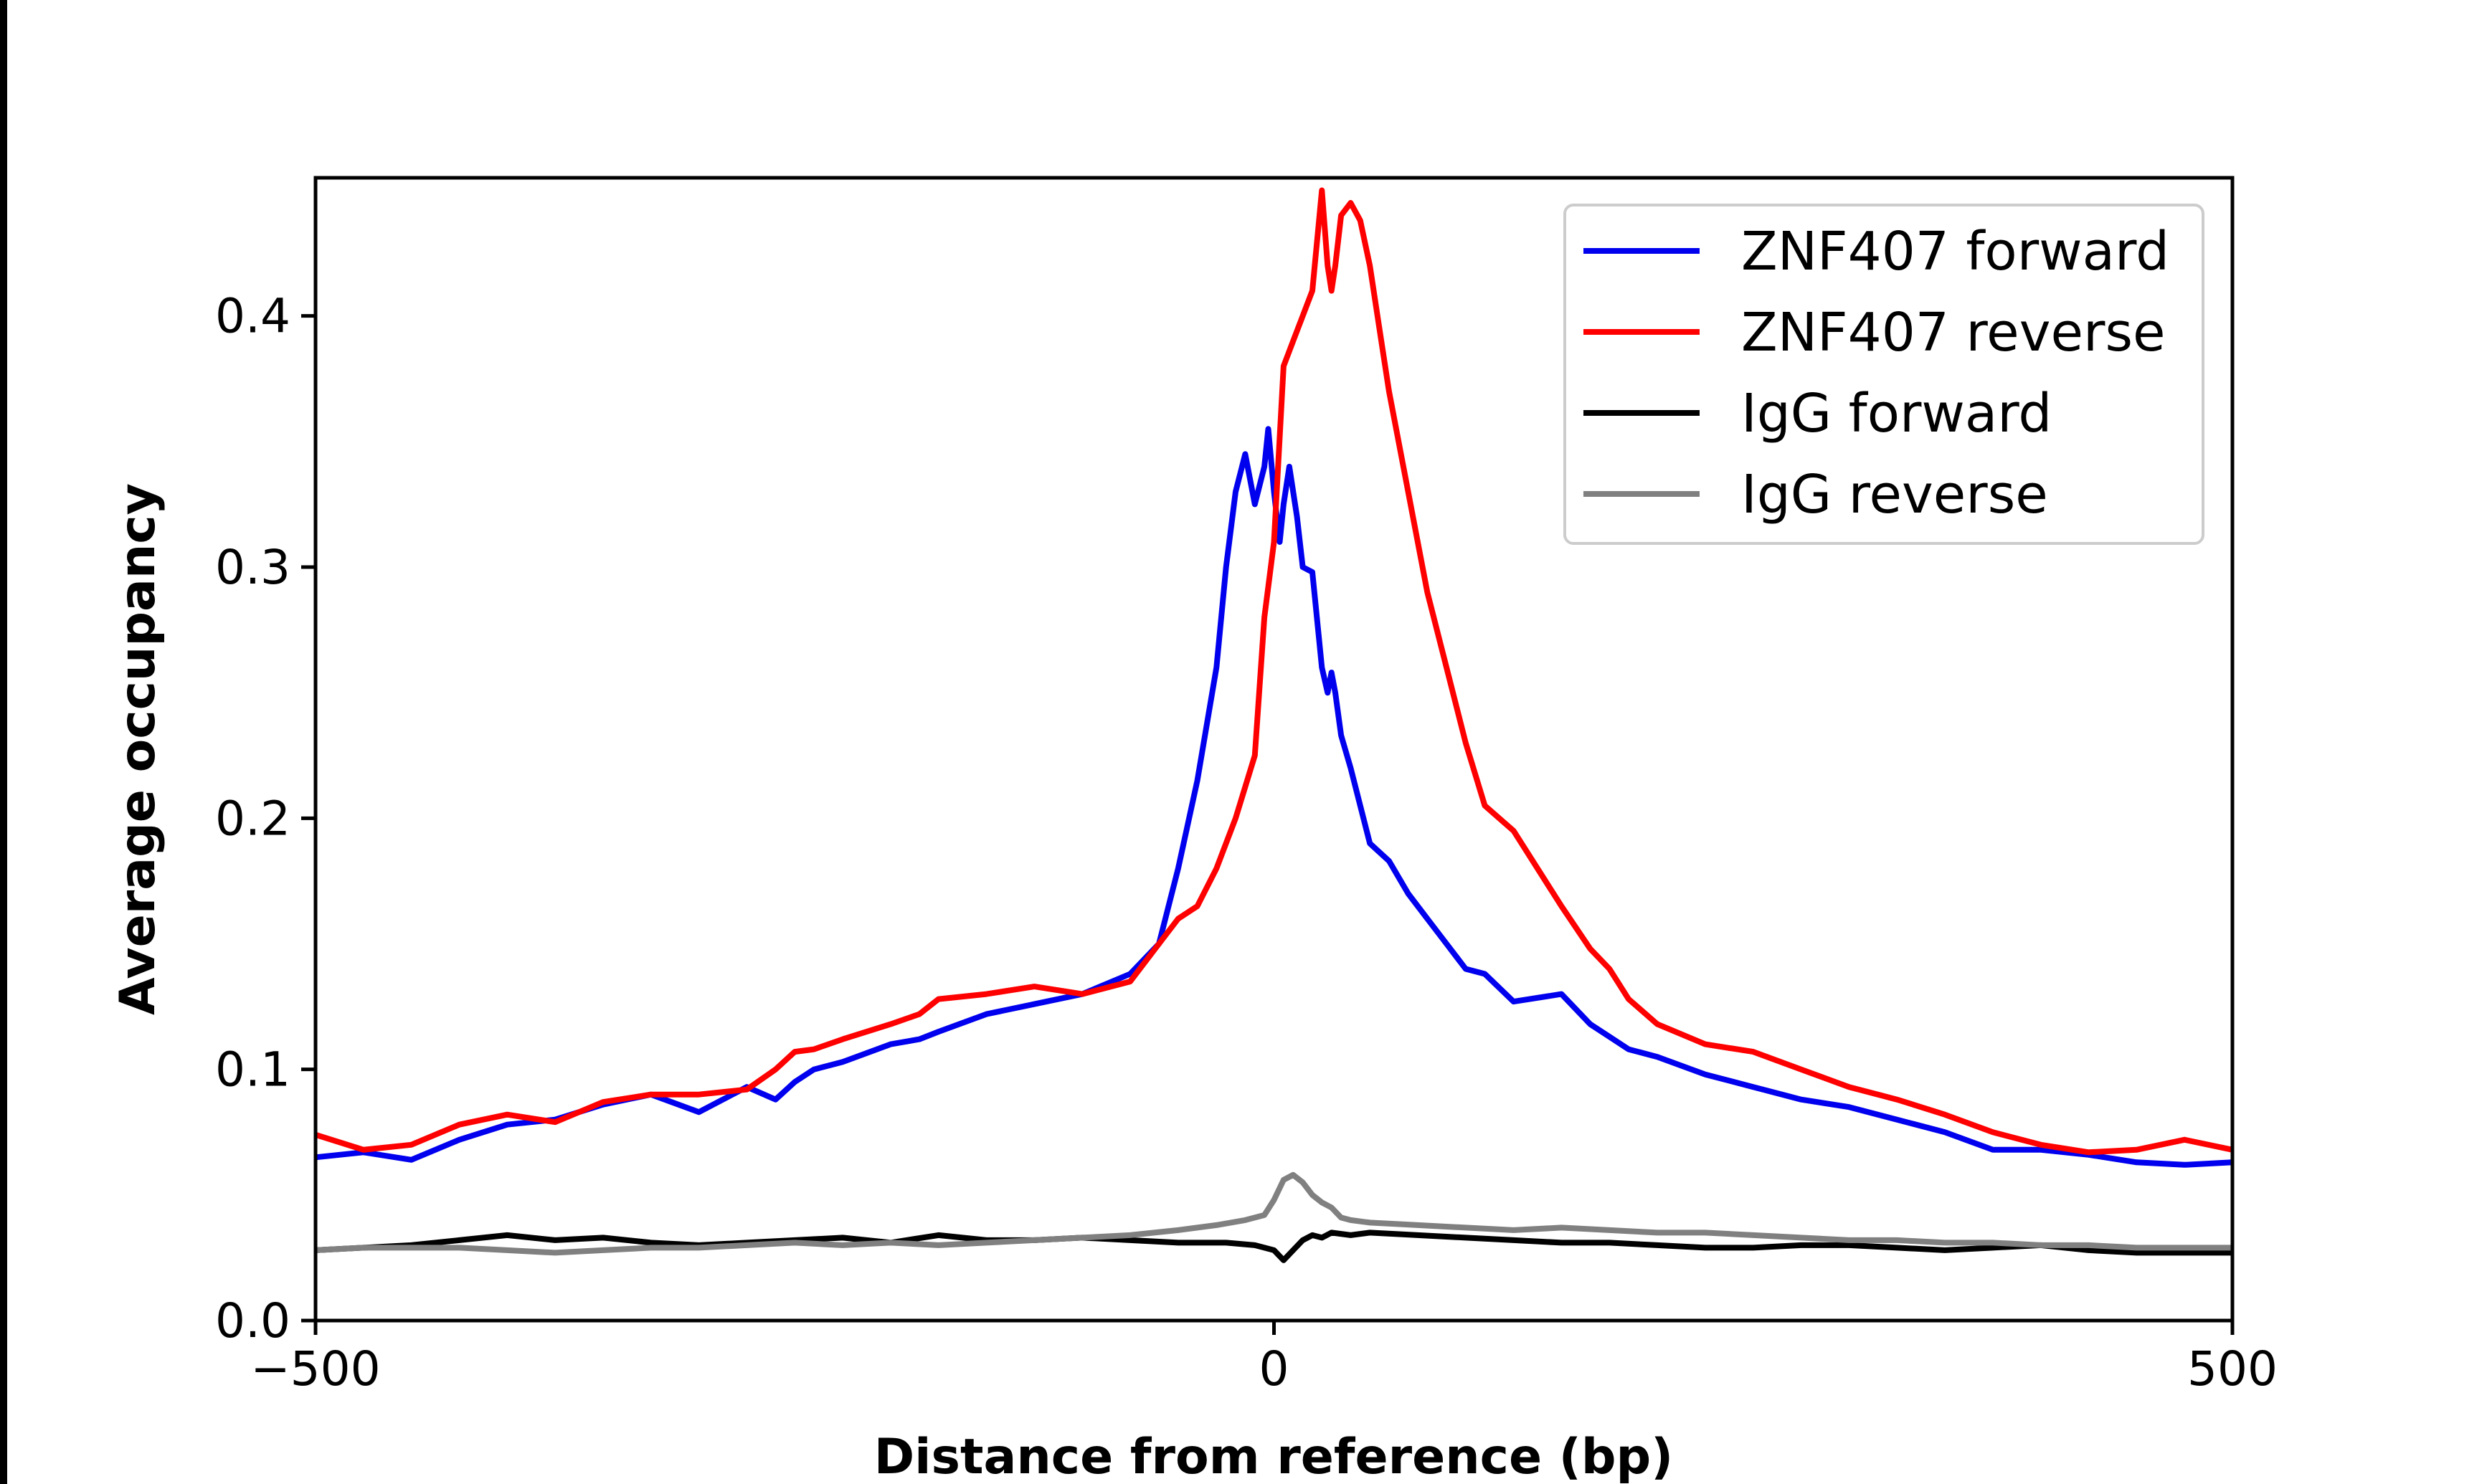 This screenshot has width=2487, height=1484. Describe the element at coordinates (252, 567) in the screenshot. I see `y-tick-label: 0.3` at that location.